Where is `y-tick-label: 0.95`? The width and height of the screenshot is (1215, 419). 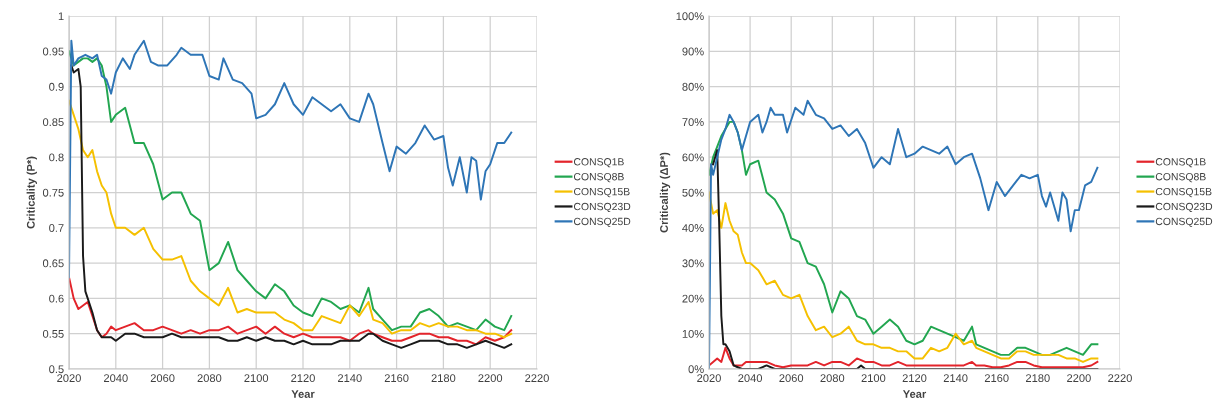 y-tick-label: 0.95 is located at coordinates (53, 51).